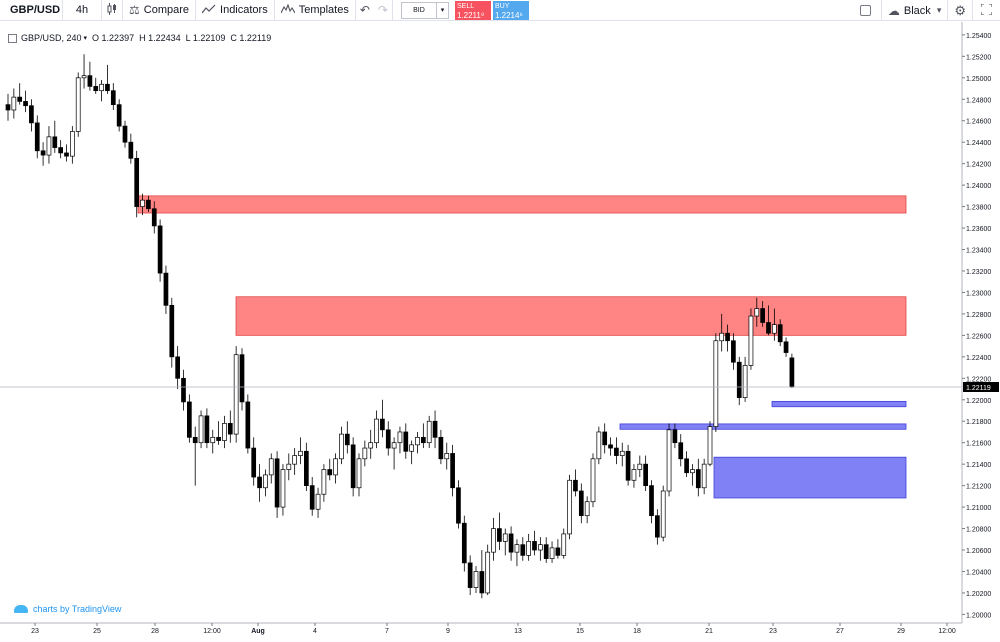 Image resolution: width=1000 pixels, height=642 pixels. What do you see at coordinates (840, 631) in the screenshot?
I see `time-tick-label: 27` at bounding box center [840, 631].